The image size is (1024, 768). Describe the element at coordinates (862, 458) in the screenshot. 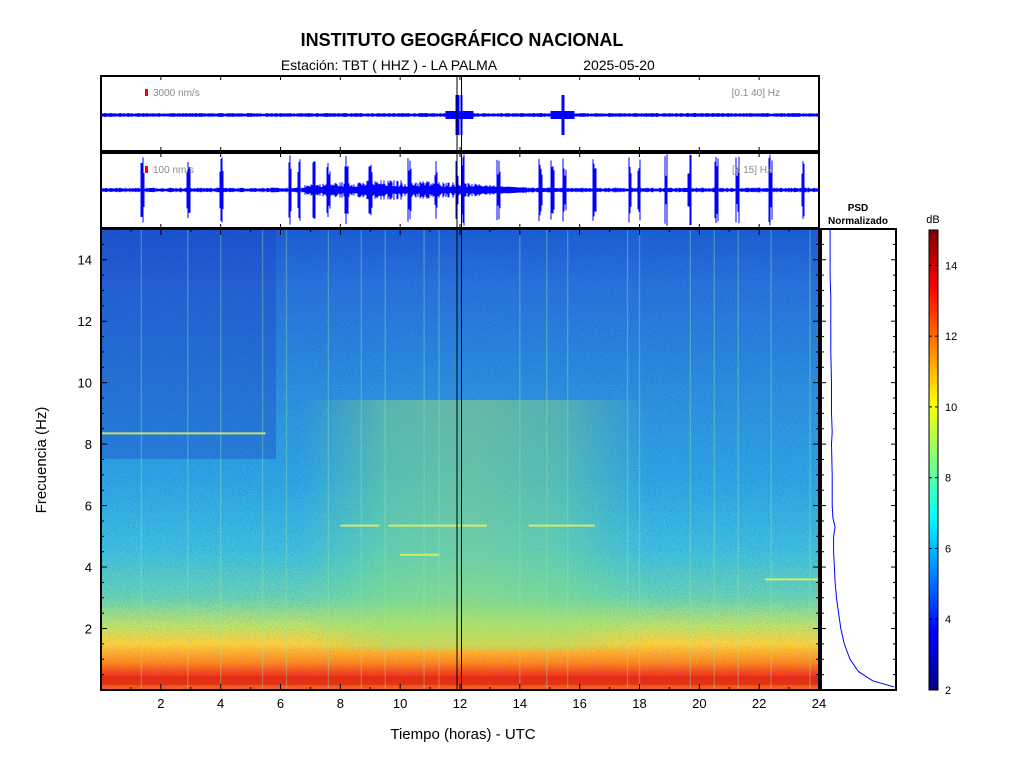

I see `psd-curve` at that location.